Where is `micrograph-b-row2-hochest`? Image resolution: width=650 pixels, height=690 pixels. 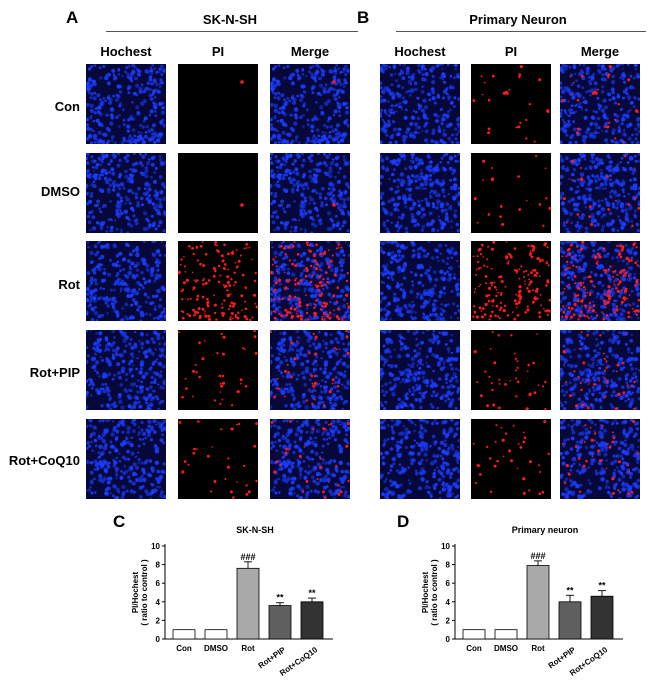
micrograph-b-row2-hochest is located at coordinates (420, 193).